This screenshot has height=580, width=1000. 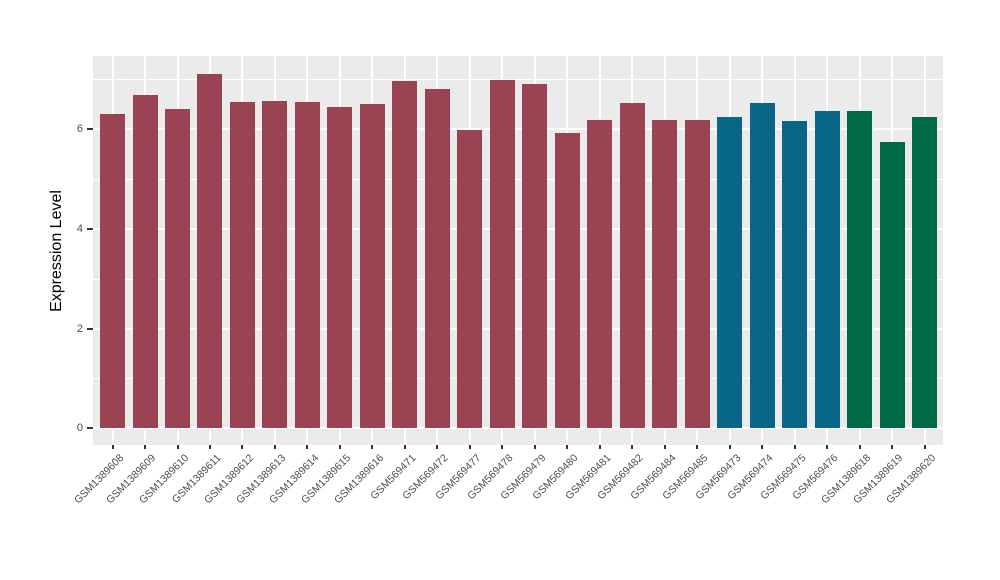 What do you see at coordinates (79, 328) in the screenshot?
I see `y-tick-label: 2` at bounding box center [79, 328].